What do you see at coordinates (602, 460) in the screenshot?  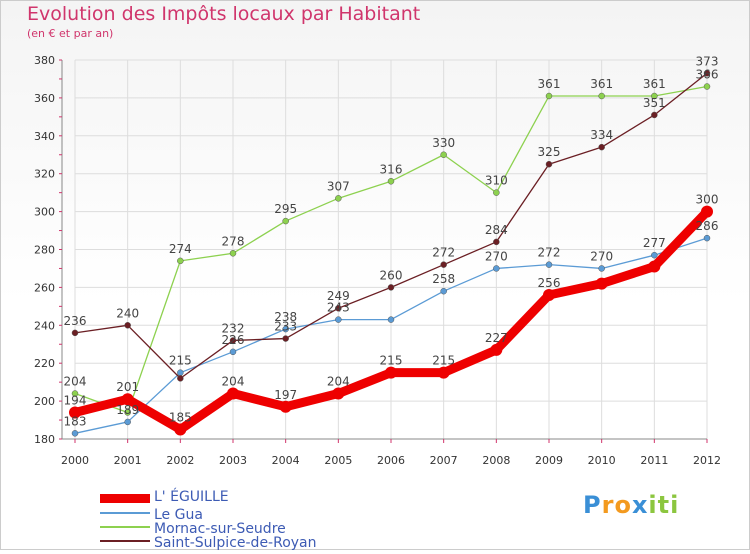 I see `x-tick-label: 2010` at bounding box center [602, 460].